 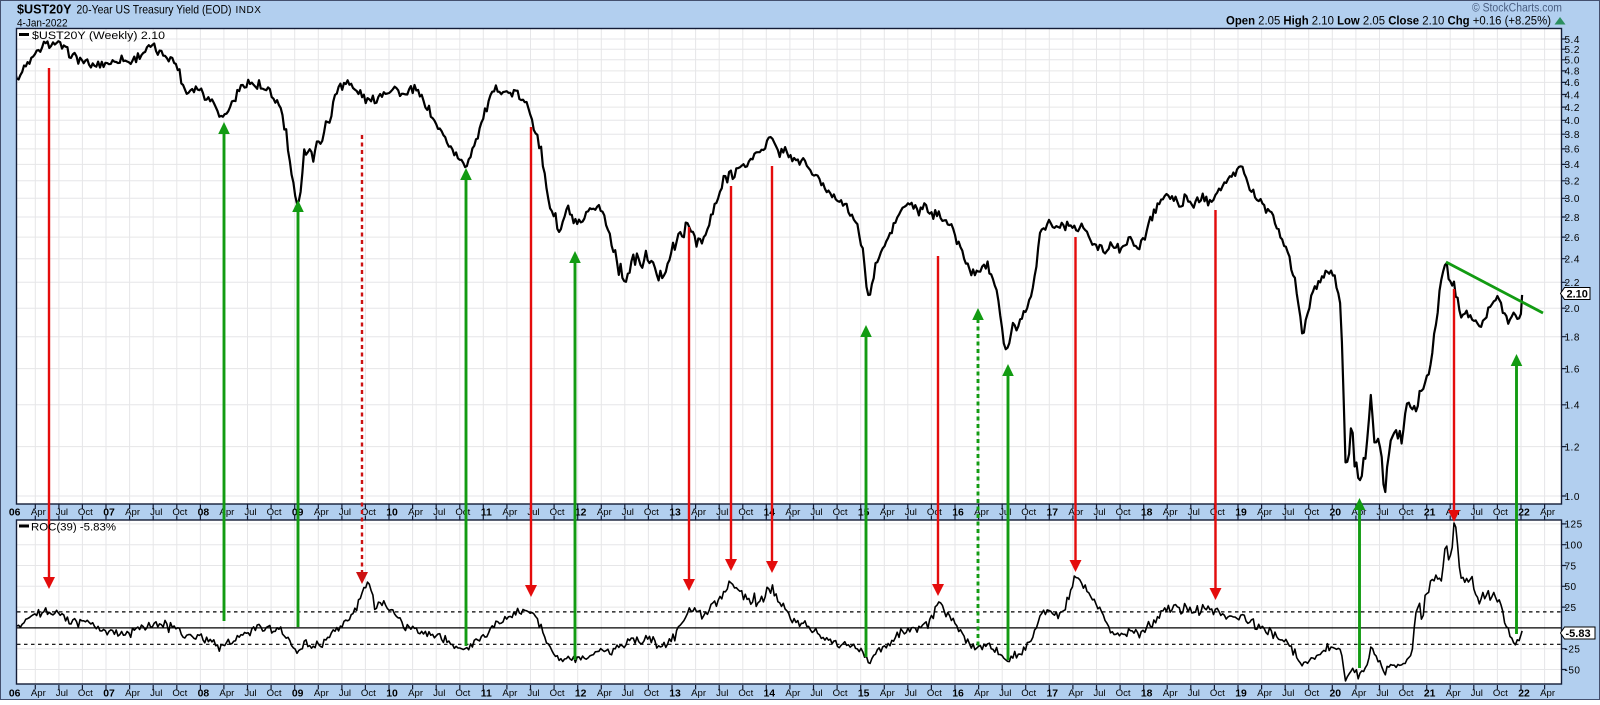 What do you see at coordinates (1572, 406) in the screenshot?
I see `svg-text: 1.4` at bounding box center [1572, 406].